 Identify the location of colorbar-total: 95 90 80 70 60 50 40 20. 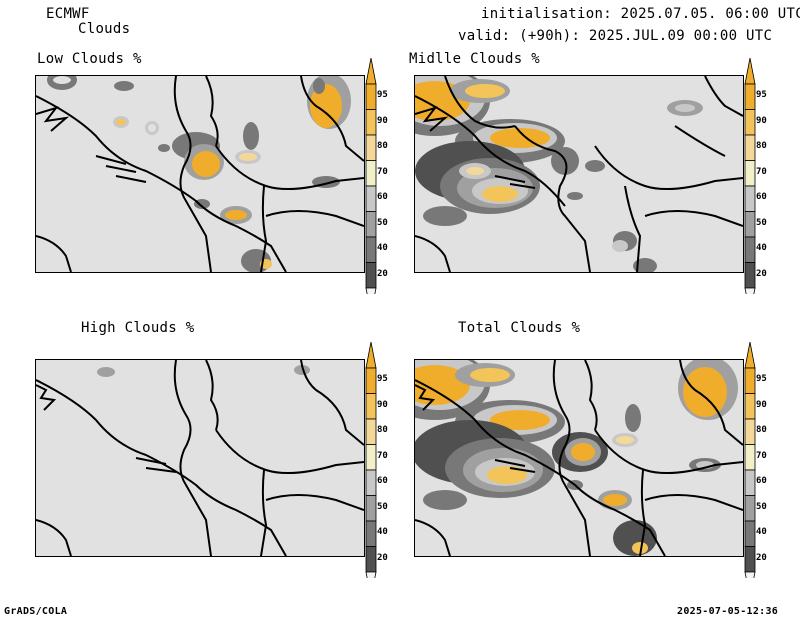
(766, 460).